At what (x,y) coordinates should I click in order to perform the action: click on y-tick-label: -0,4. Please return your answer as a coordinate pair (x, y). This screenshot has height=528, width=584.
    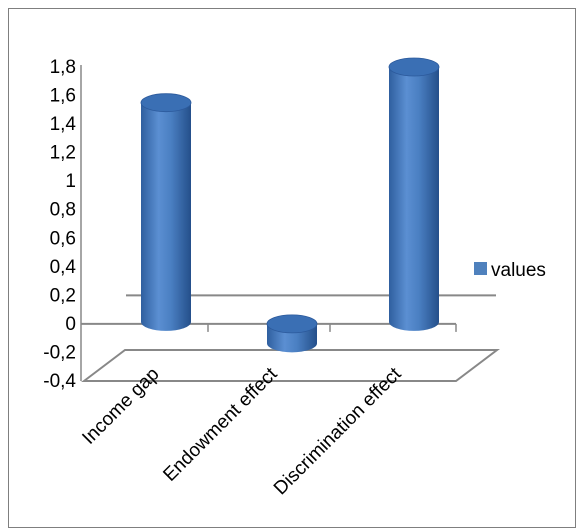
    Looking at the image, I should click on (59, 381).